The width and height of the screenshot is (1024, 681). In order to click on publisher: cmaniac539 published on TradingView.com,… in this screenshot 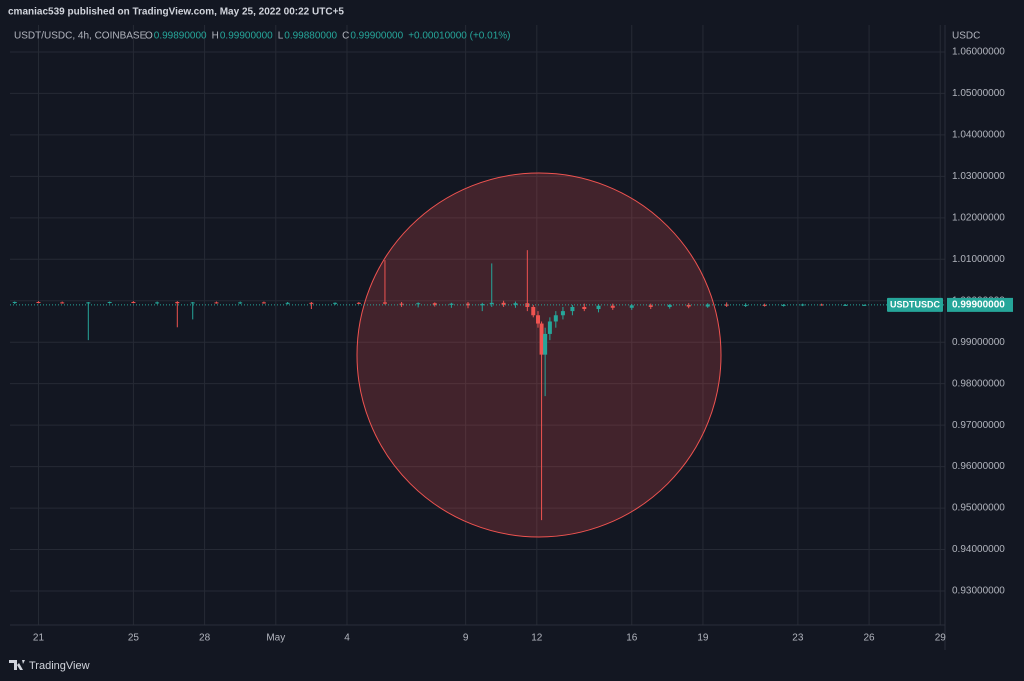, I will do `click(176, 12)`.